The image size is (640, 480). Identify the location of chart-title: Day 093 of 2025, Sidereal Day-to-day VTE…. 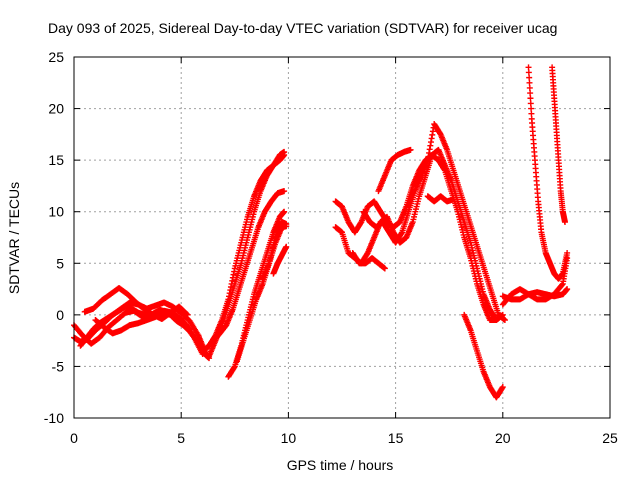
(302, 28).